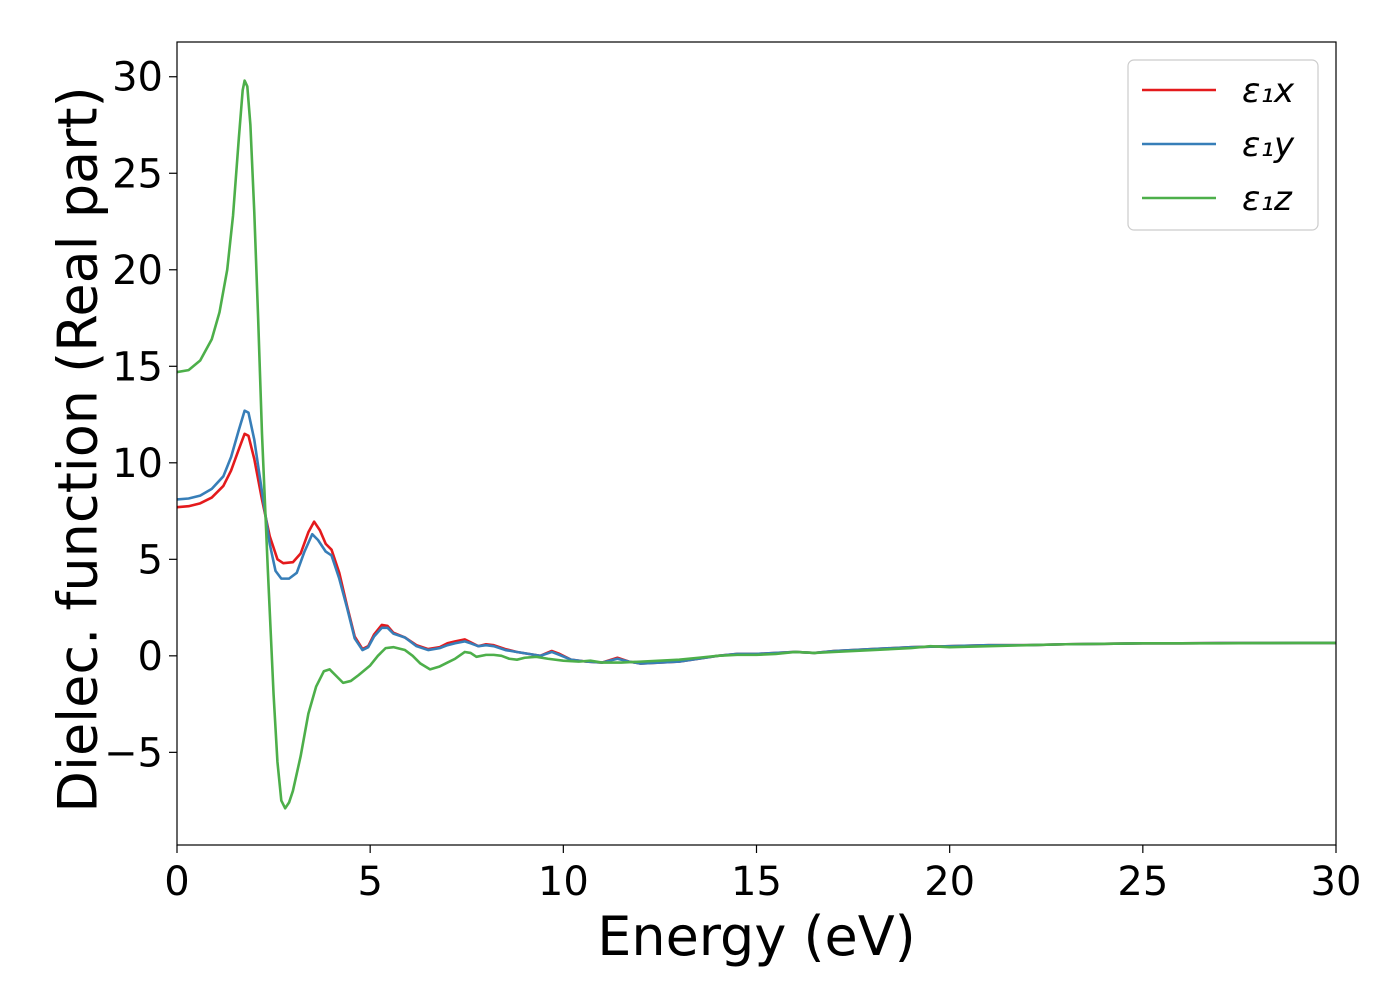 This screenshot has height=1000, width=1400. I want to click on y-tick-label: 5, so click(150, 560).